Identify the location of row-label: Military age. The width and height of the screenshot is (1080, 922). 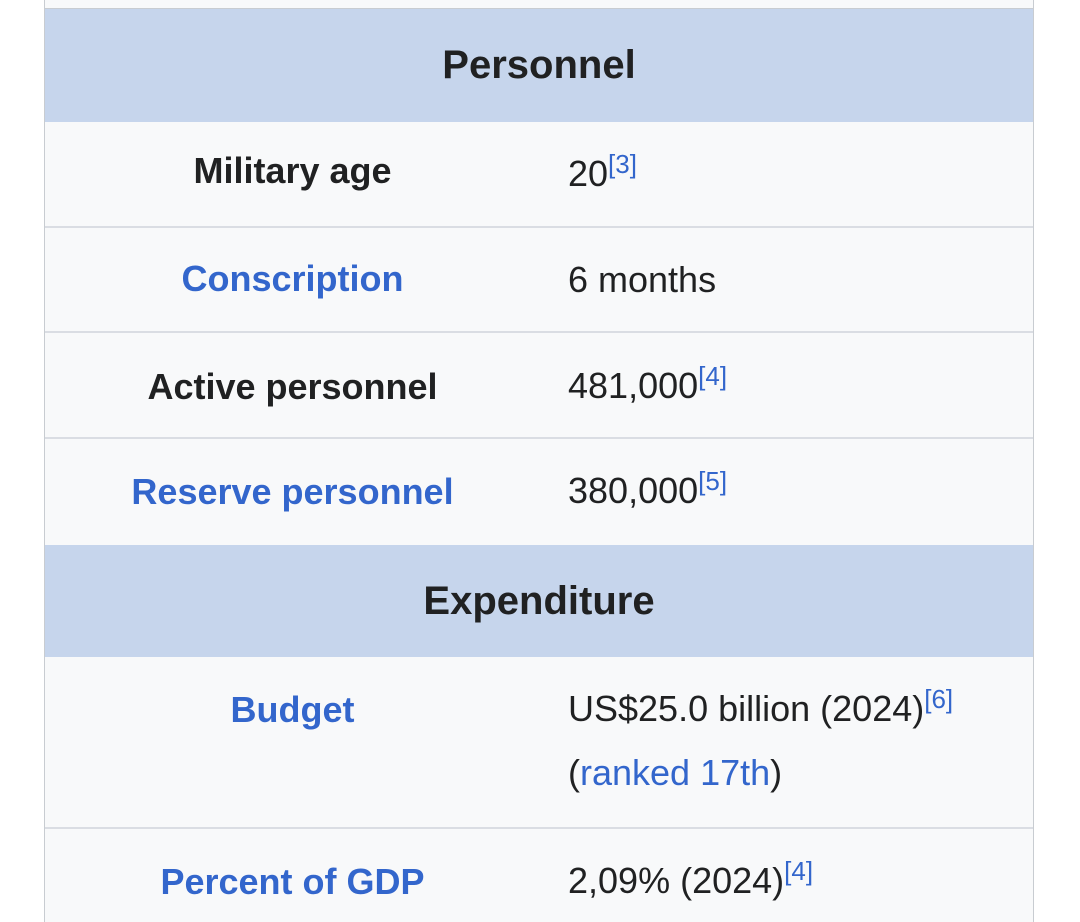
(292, 170).